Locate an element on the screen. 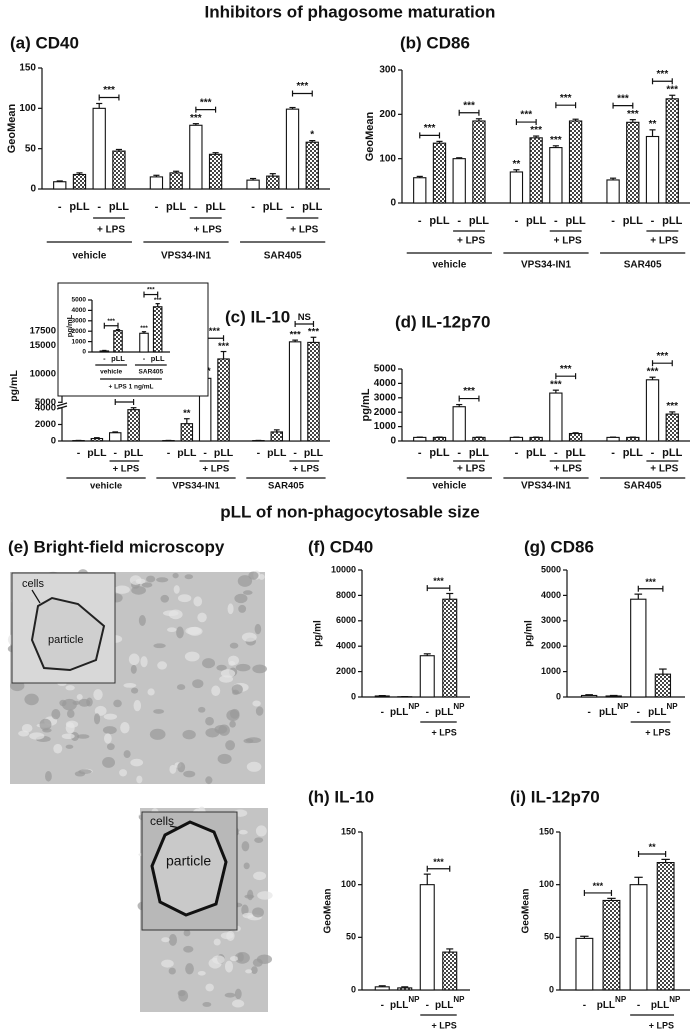 The image size is (700, 1034). y-tick-label: 50 is located at coordinates (549, 937).